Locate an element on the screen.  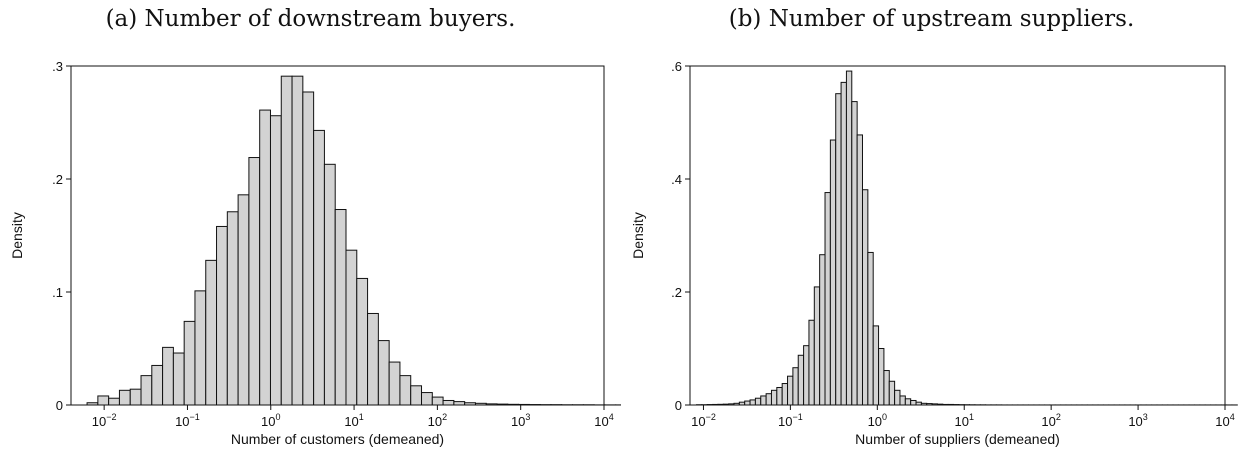
x-tick-exponent: 4 is located at coordinates (1232, 417).